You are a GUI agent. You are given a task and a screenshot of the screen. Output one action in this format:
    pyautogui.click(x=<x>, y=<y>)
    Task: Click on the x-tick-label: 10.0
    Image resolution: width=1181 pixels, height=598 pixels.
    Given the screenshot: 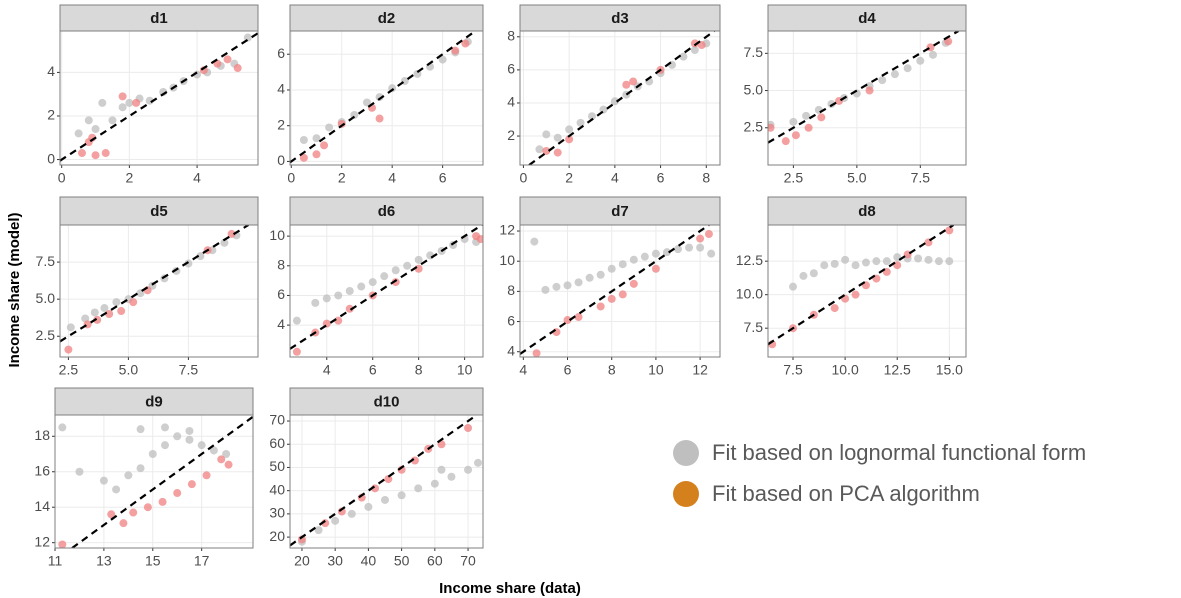 What is the action you would take?
    pyautogui.click(x=844, y=370)
    